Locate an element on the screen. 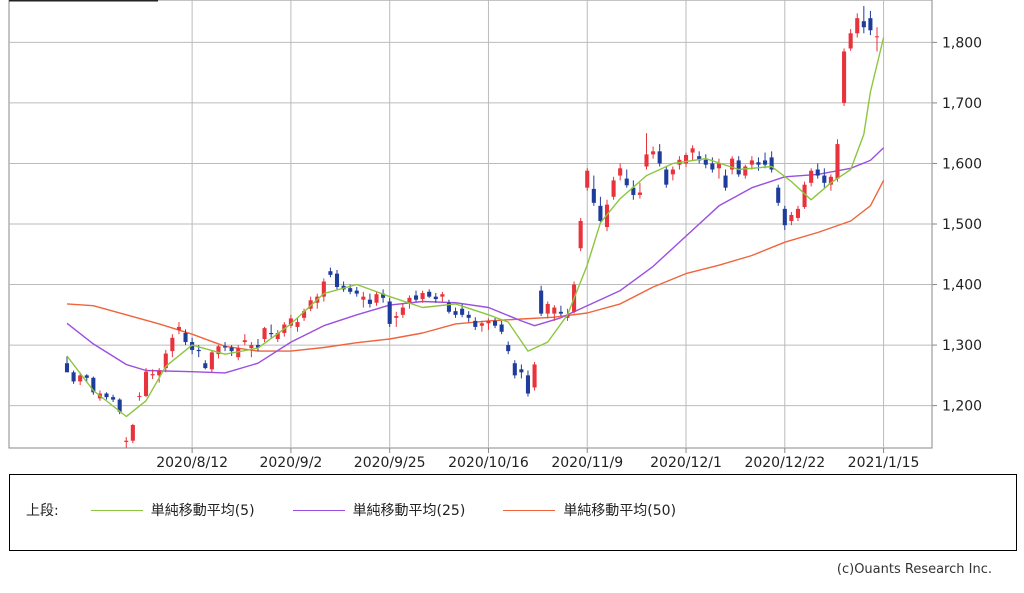  x-tick-label: 2020/8/12 is located at coordinates (192, 462).